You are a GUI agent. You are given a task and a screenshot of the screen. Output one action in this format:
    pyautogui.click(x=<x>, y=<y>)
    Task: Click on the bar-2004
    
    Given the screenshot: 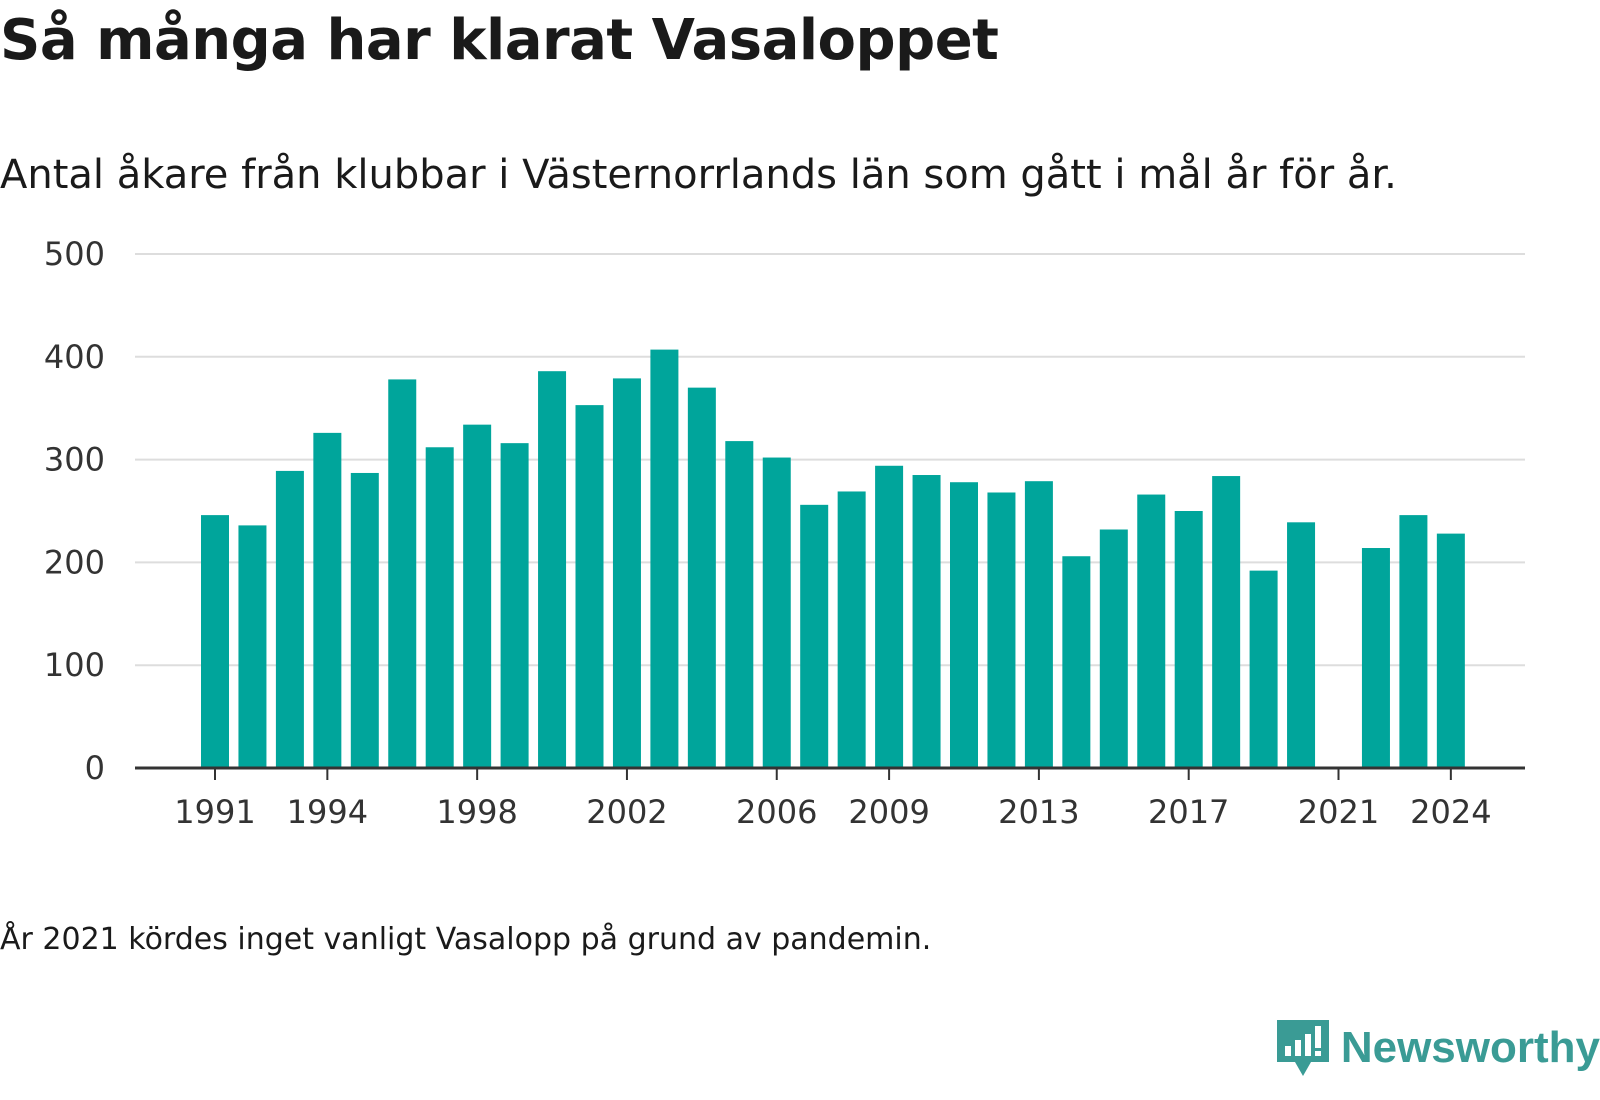 What is the action you would take?
    pyautogui.click(x=701, y=577)
    